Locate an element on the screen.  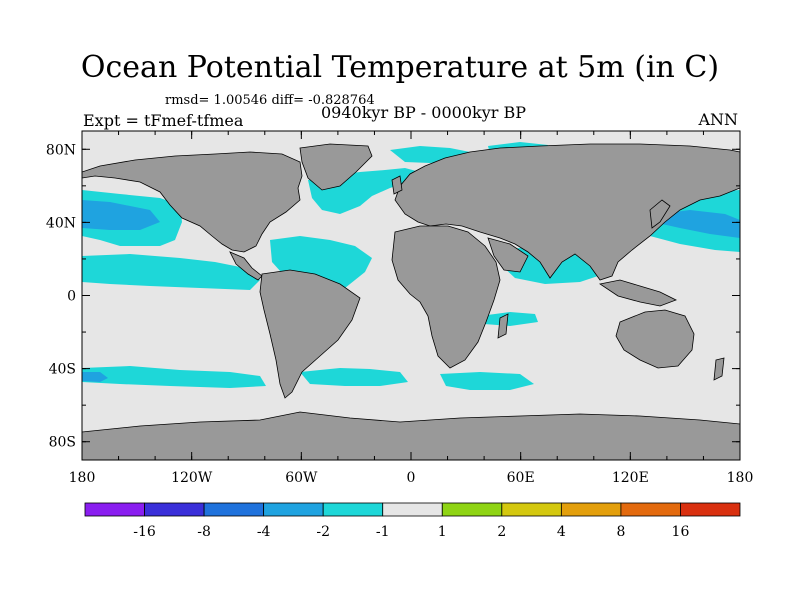
colorbar: -16 -8 -4 -2 -1 1 2 4 8 16 is located at coordinates (412, 521).